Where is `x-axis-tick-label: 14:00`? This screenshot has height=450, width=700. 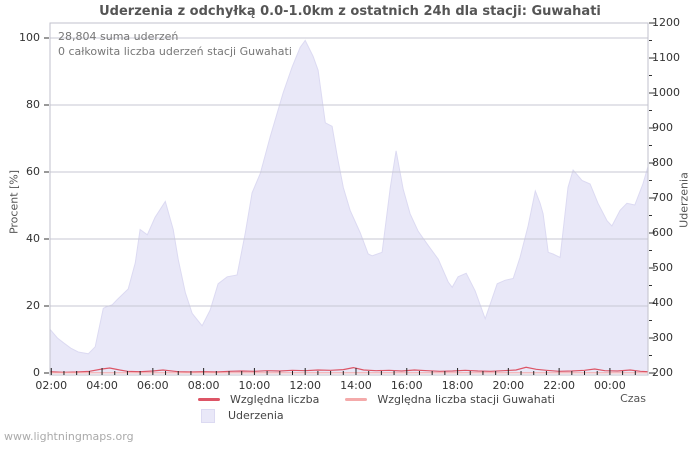 x-axis-tick-label: 14:00 is located at coordinates (356, 385).